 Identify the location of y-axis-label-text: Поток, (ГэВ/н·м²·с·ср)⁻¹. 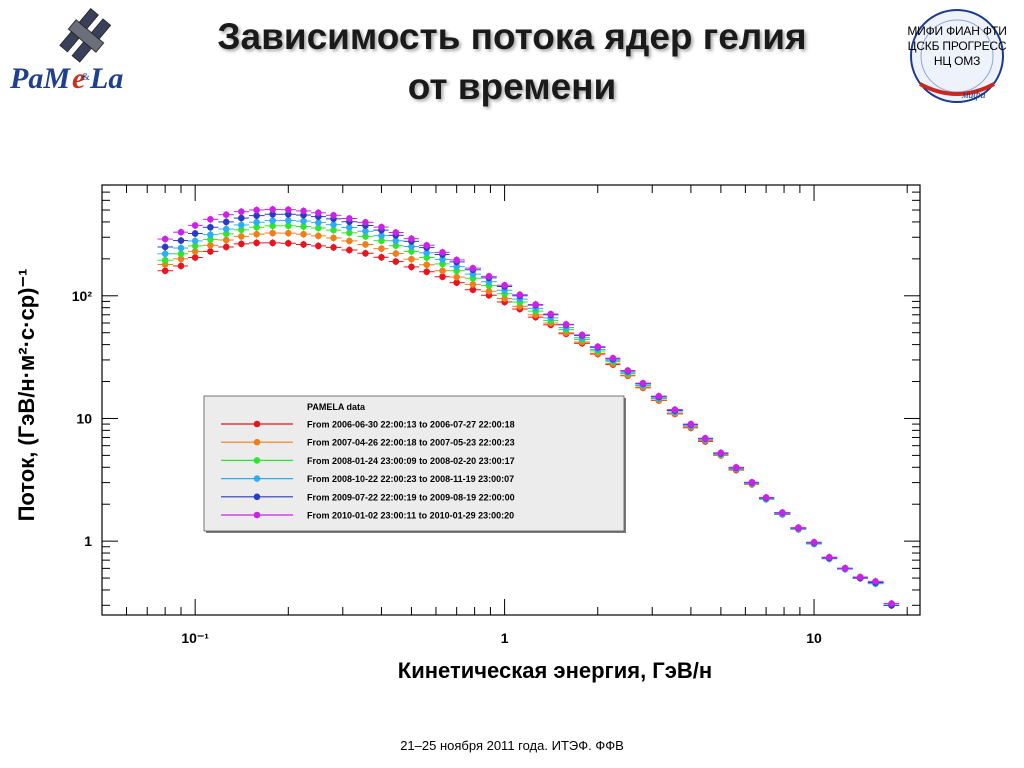
(26, 395).